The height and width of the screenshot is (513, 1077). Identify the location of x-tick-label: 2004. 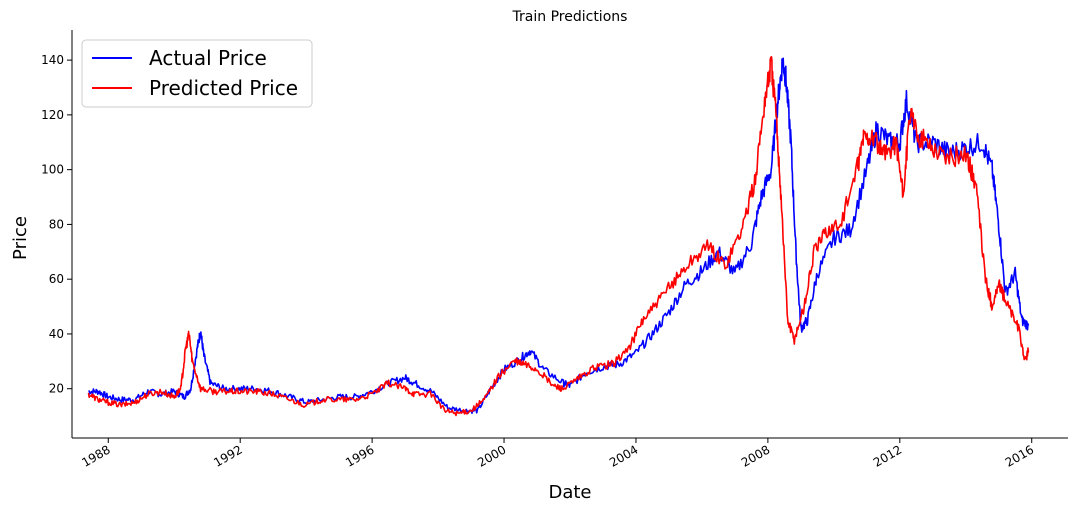
(623, 455).